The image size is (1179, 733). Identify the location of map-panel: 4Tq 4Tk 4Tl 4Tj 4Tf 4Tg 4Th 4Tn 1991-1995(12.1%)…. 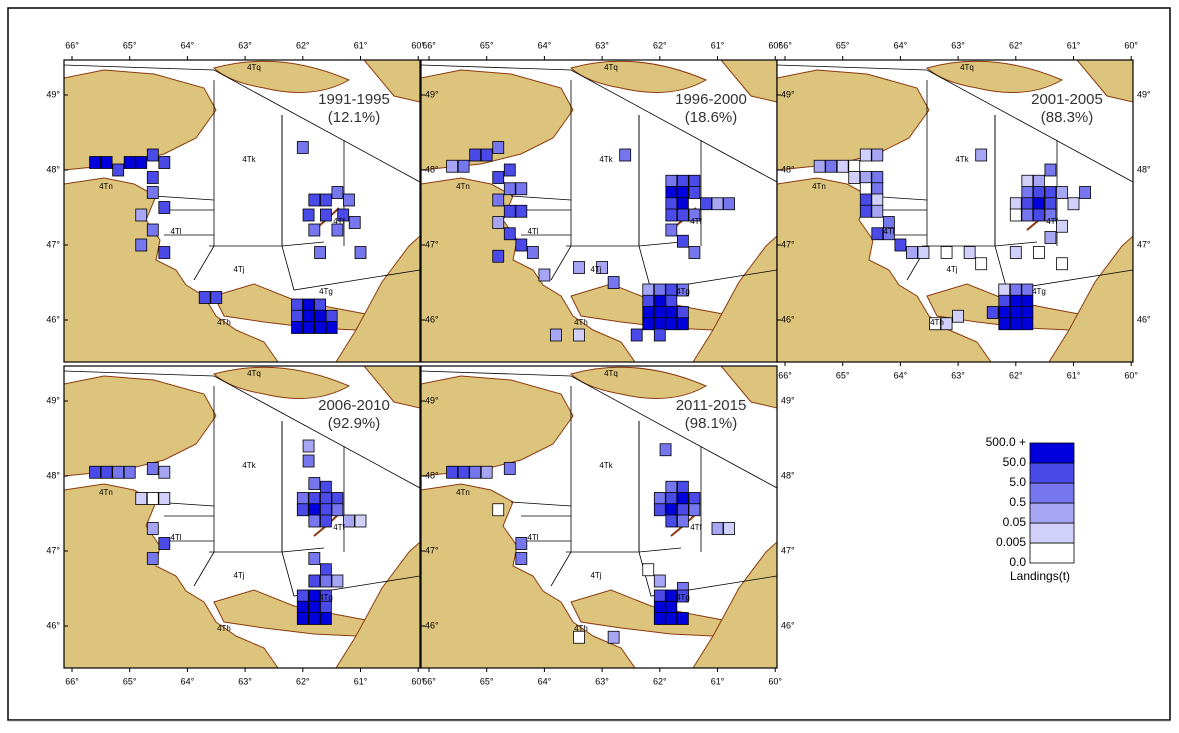
(235, 201).